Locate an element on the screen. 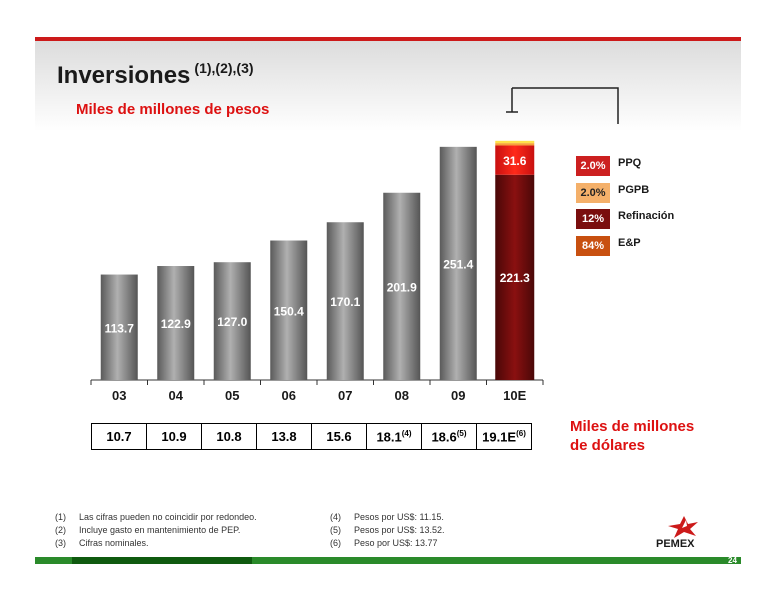  usd-value: 13.8 is located at coordinates (284, 436).